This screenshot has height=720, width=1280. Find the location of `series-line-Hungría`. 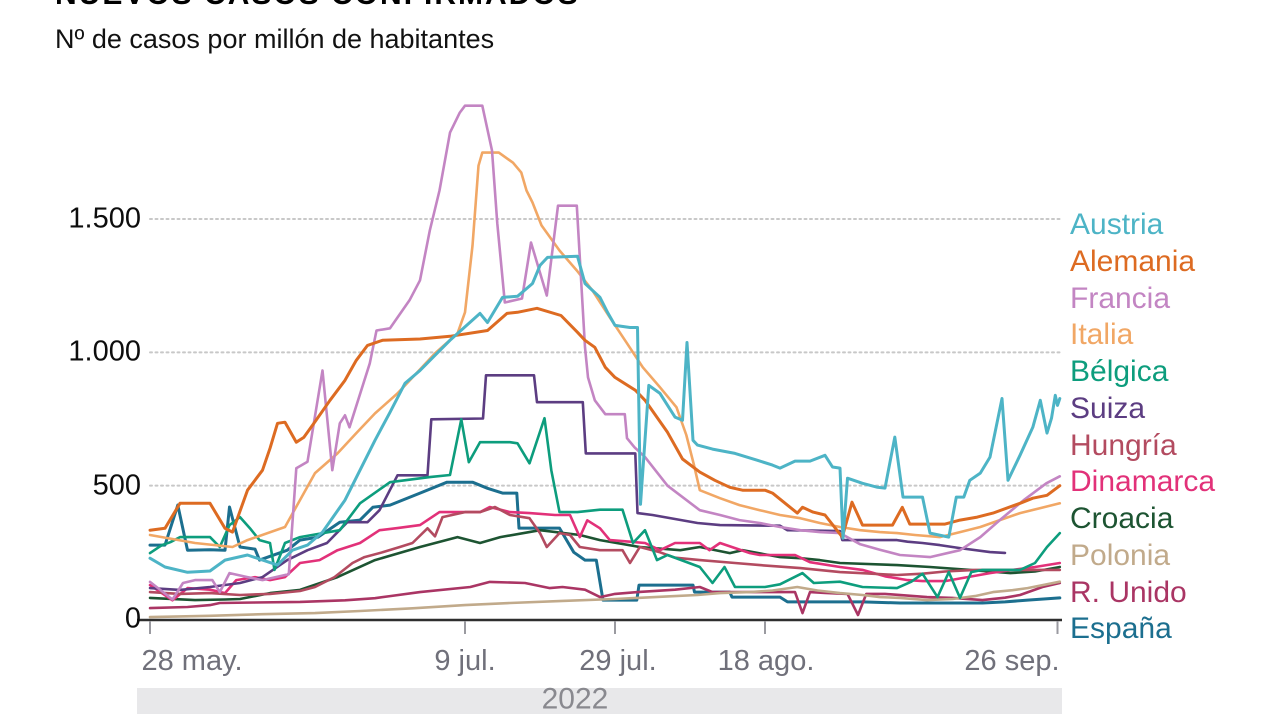

series-line-Hungría is located at coordinates (605, 551).